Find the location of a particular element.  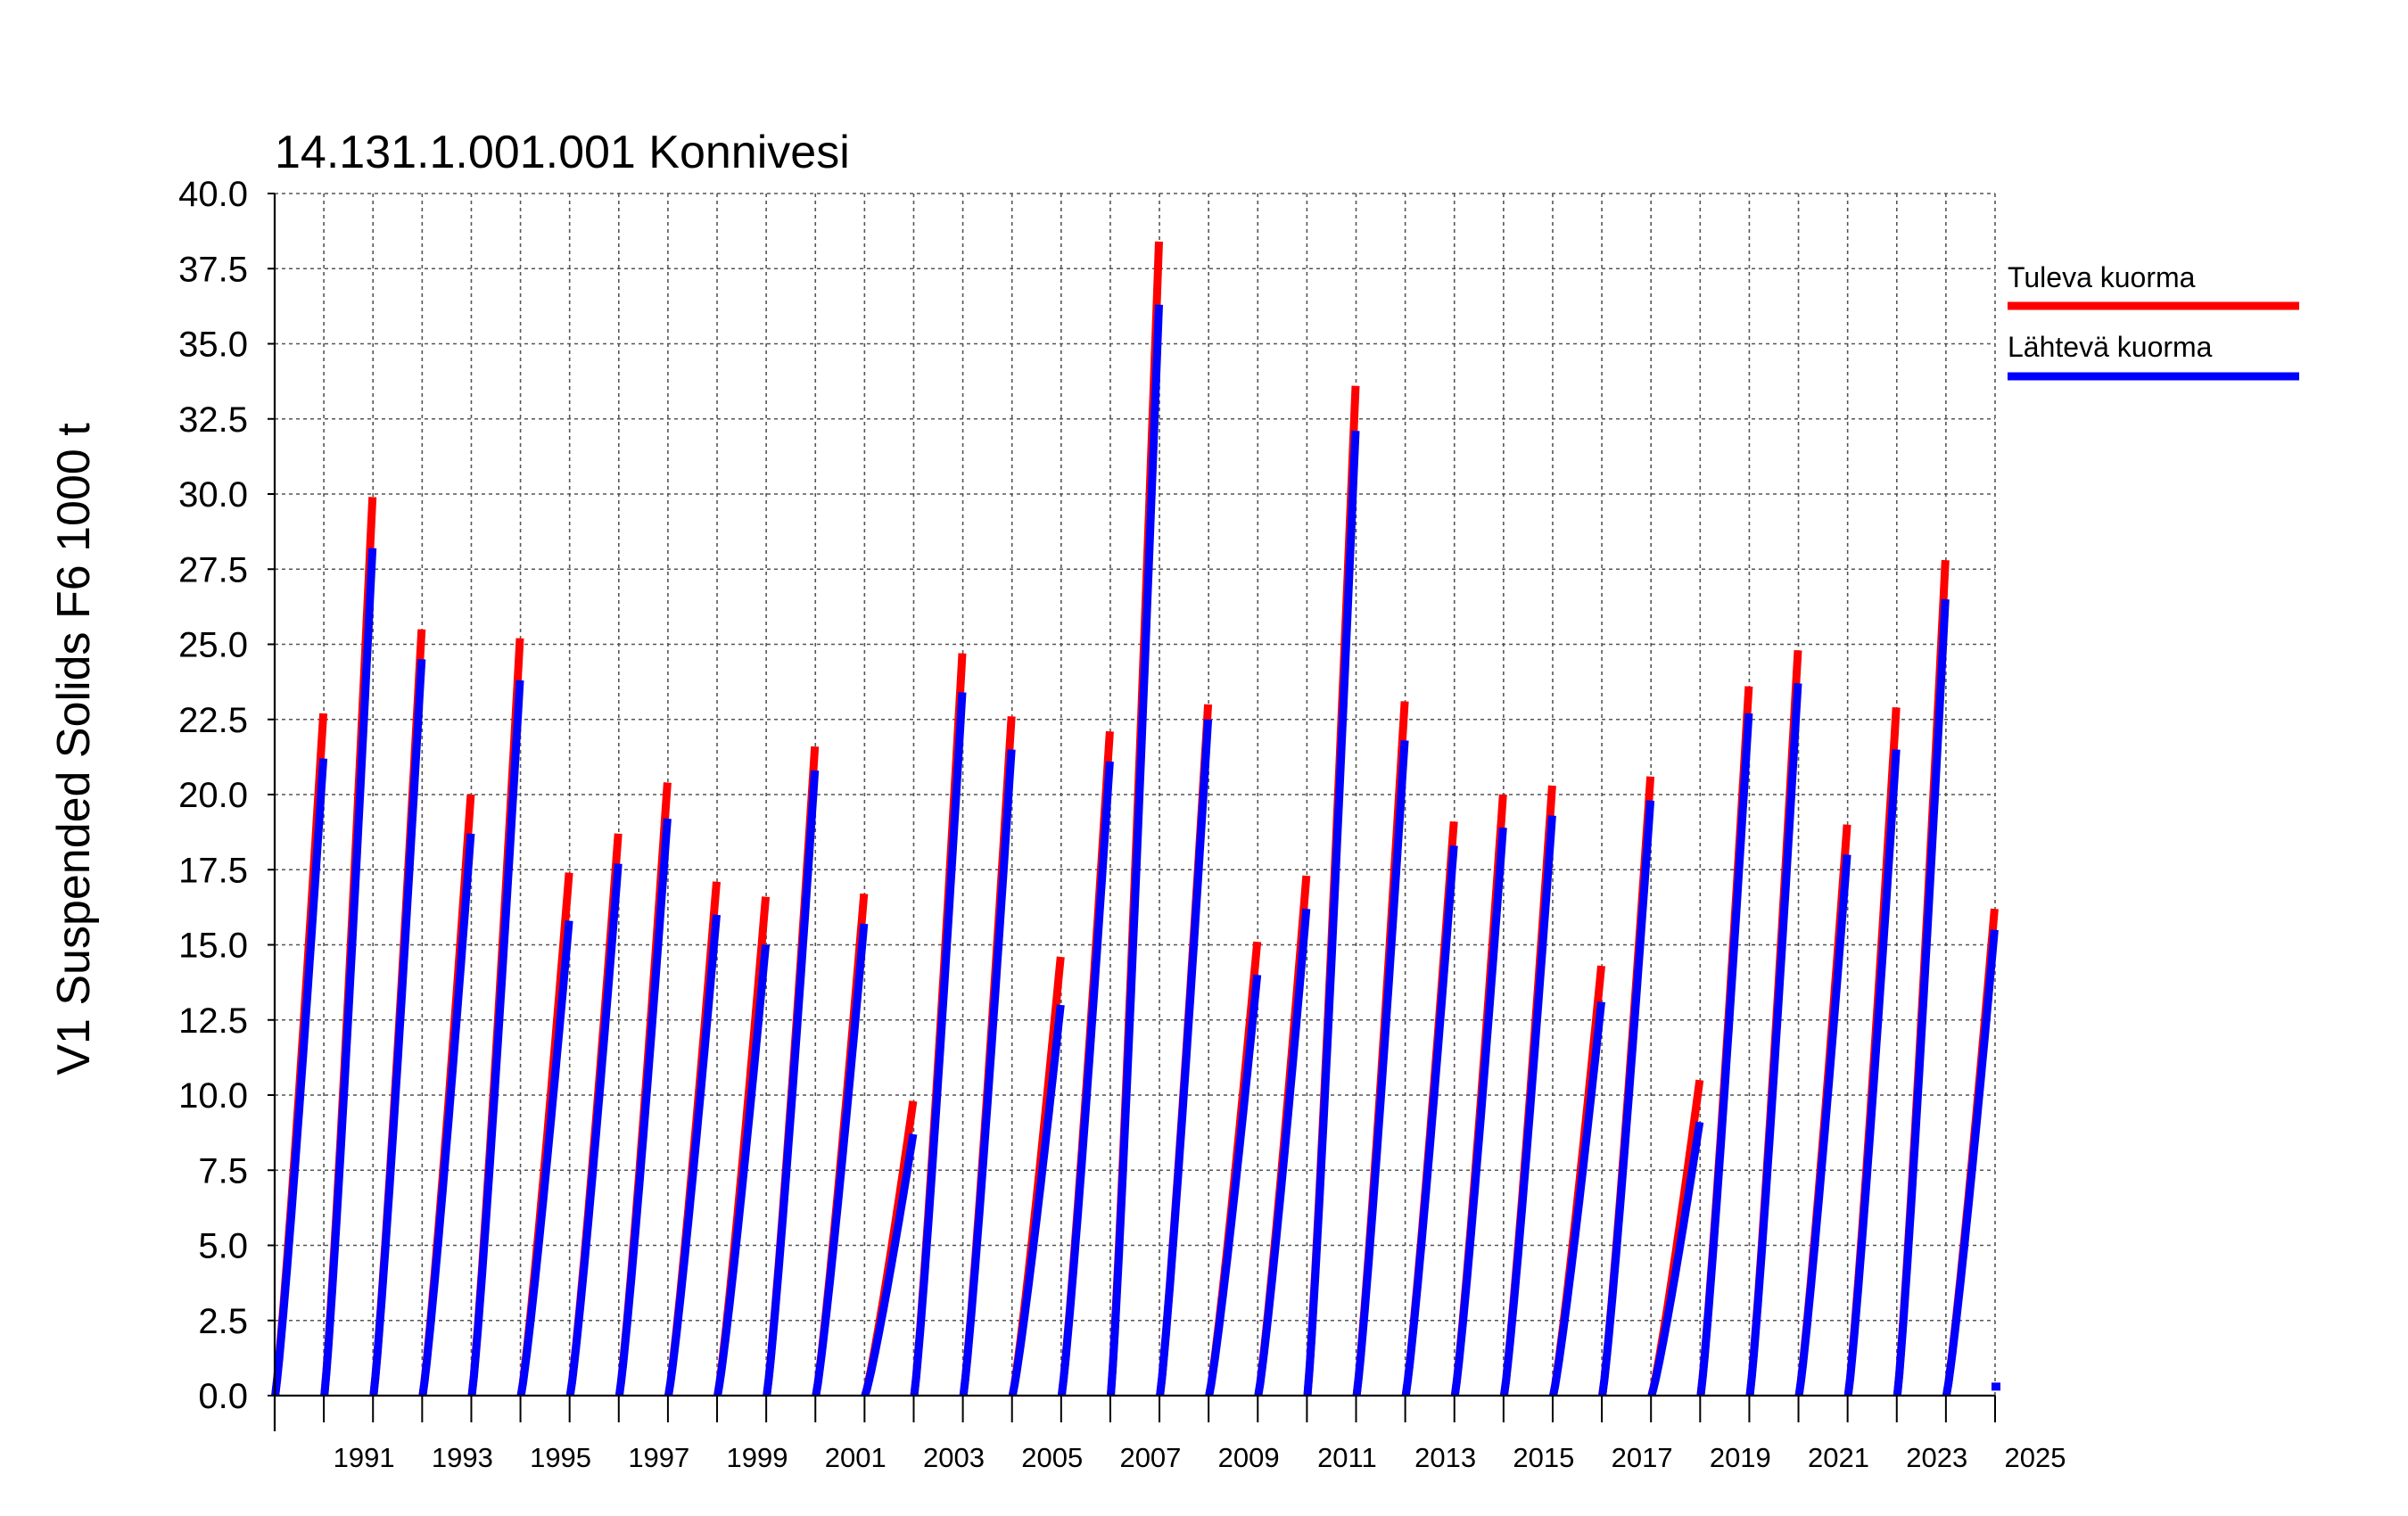

x-tick-label: 2023 is located at coordinates (1937, 1457).